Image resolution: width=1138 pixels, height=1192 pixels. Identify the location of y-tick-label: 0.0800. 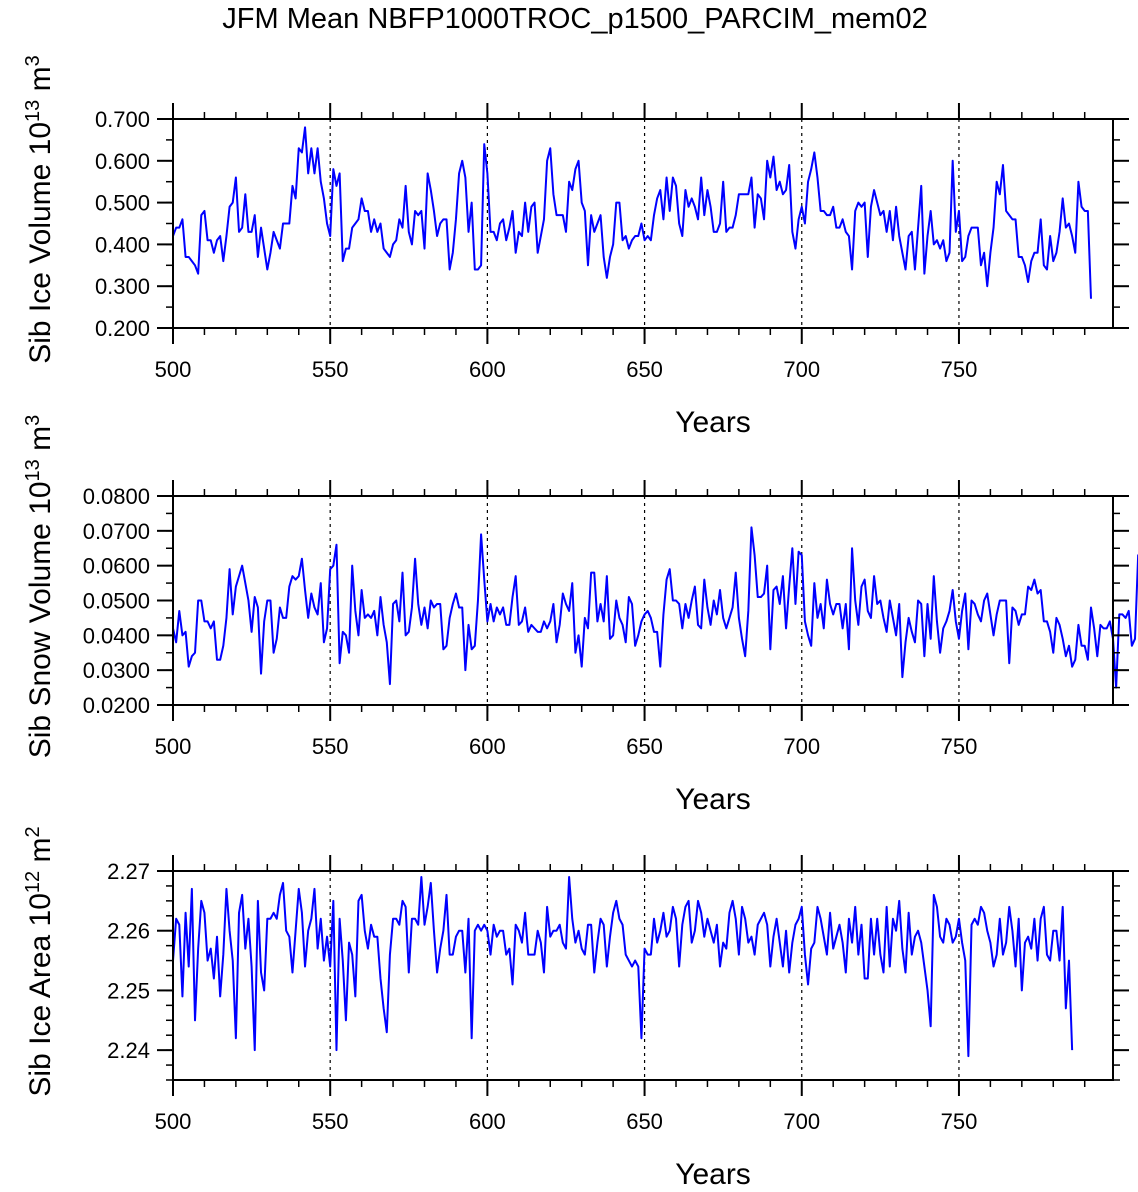
(116, 496).